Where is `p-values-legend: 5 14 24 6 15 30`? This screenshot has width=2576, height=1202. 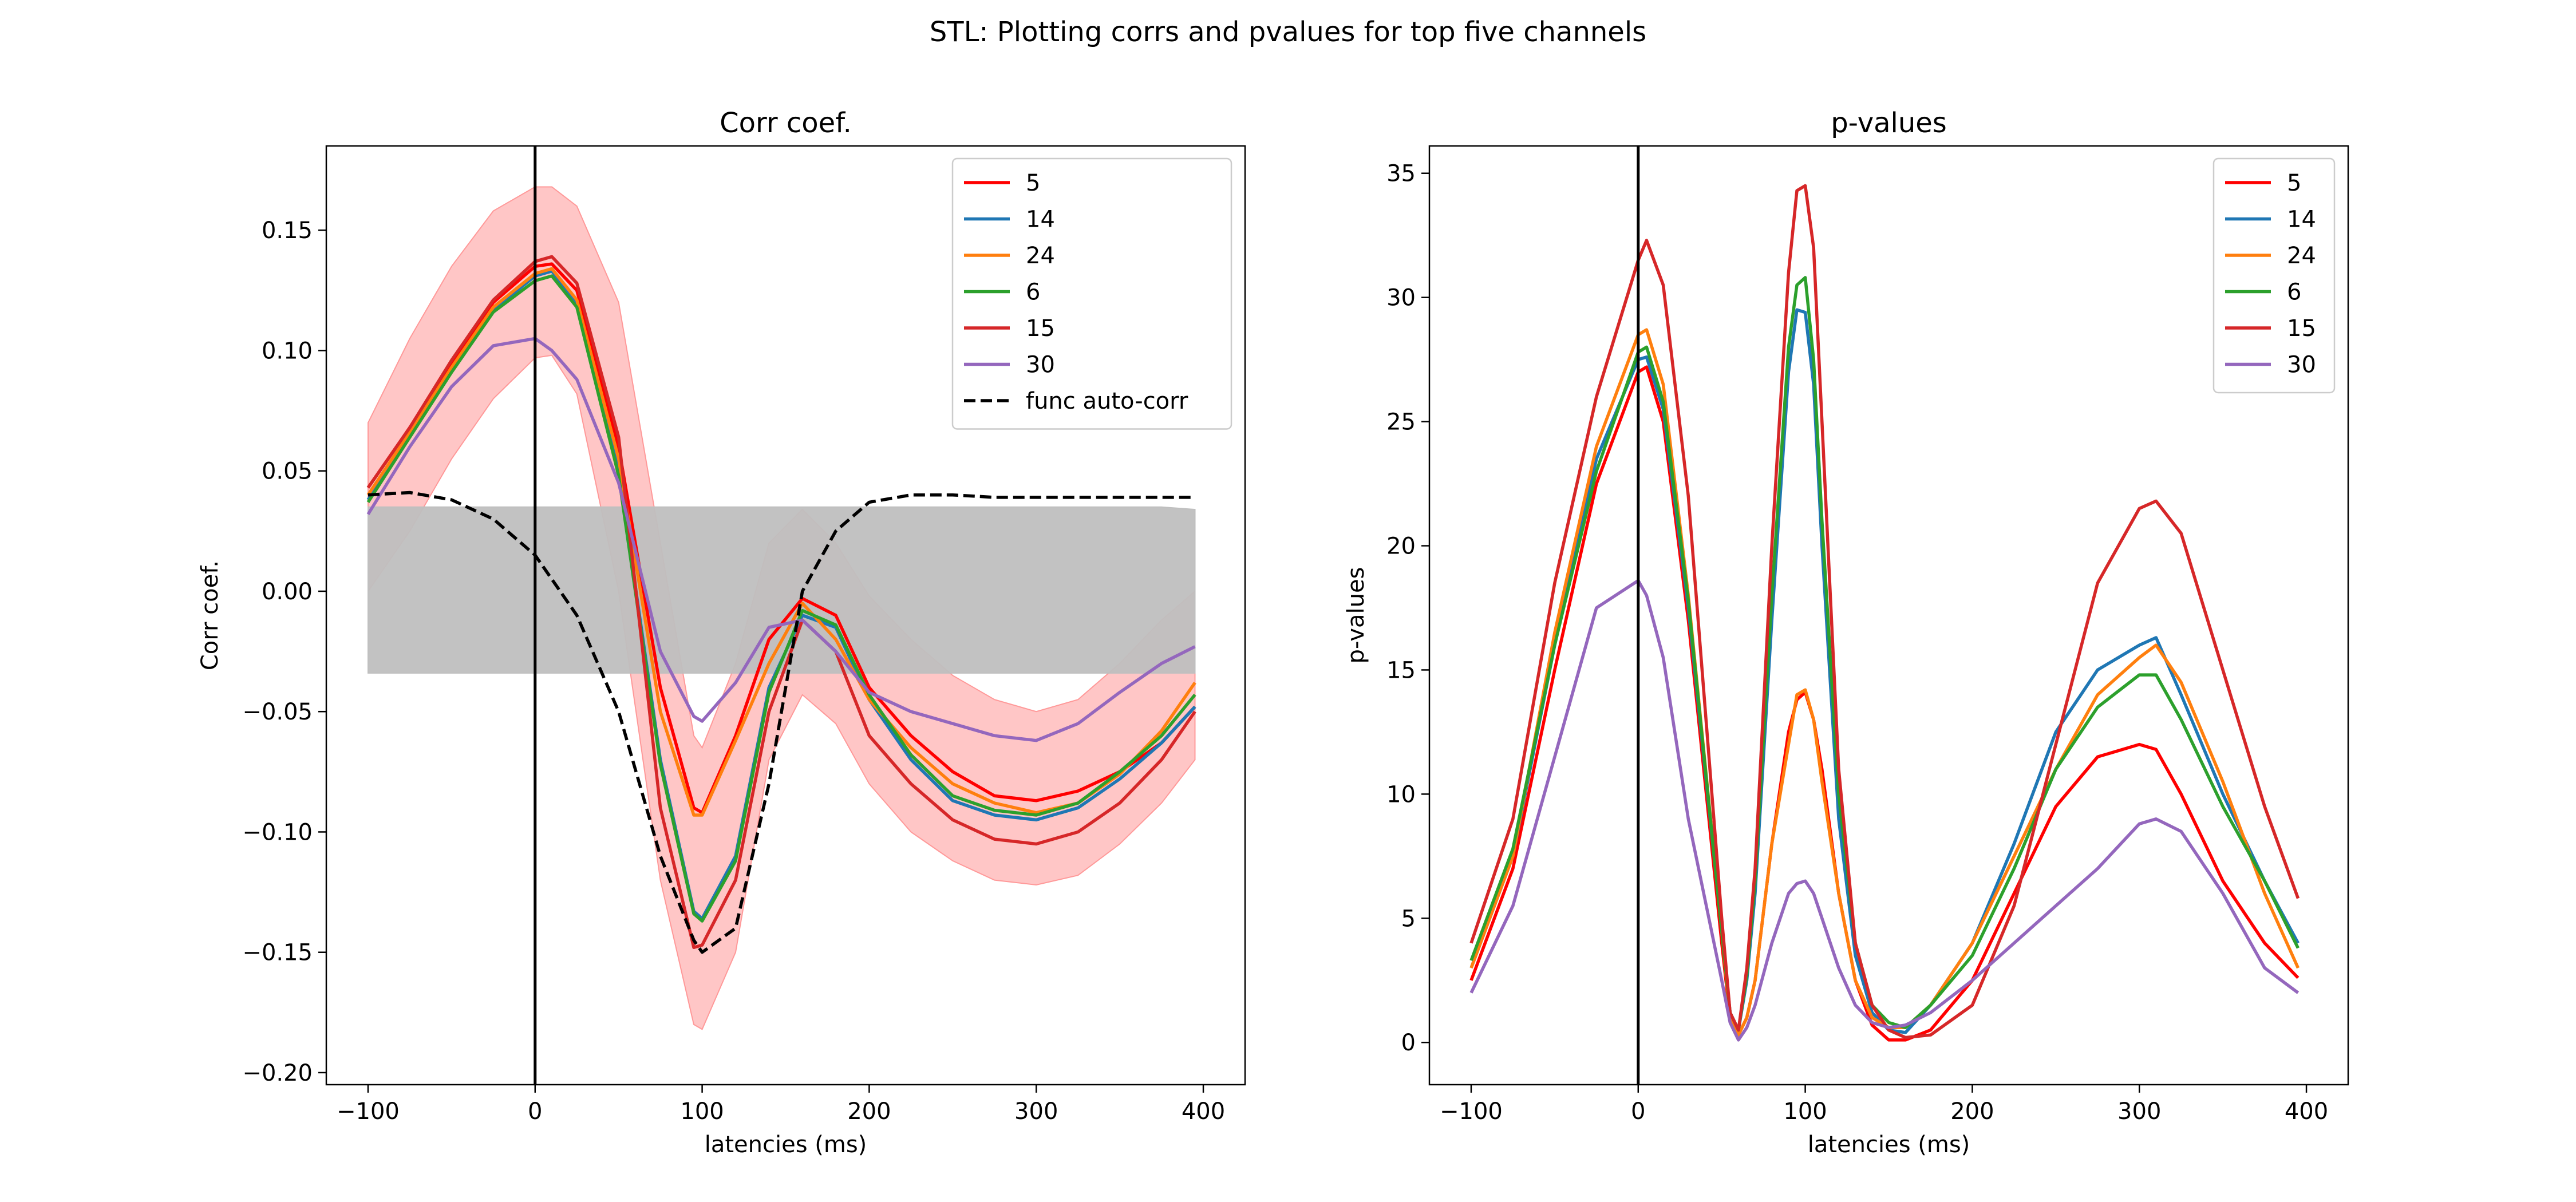
p-values-legend: 5 14 24 6 15 30 is located at coordinates (2274, 276).